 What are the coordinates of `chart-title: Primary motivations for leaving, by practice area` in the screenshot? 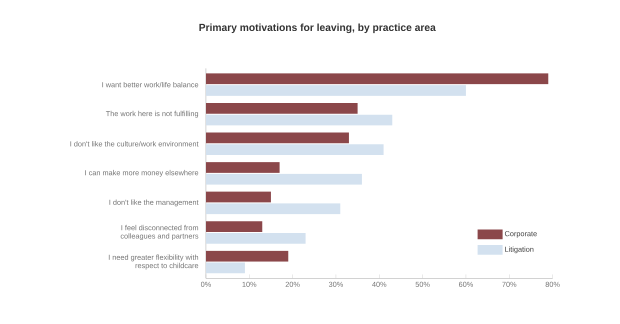 It's located at (317, 28).